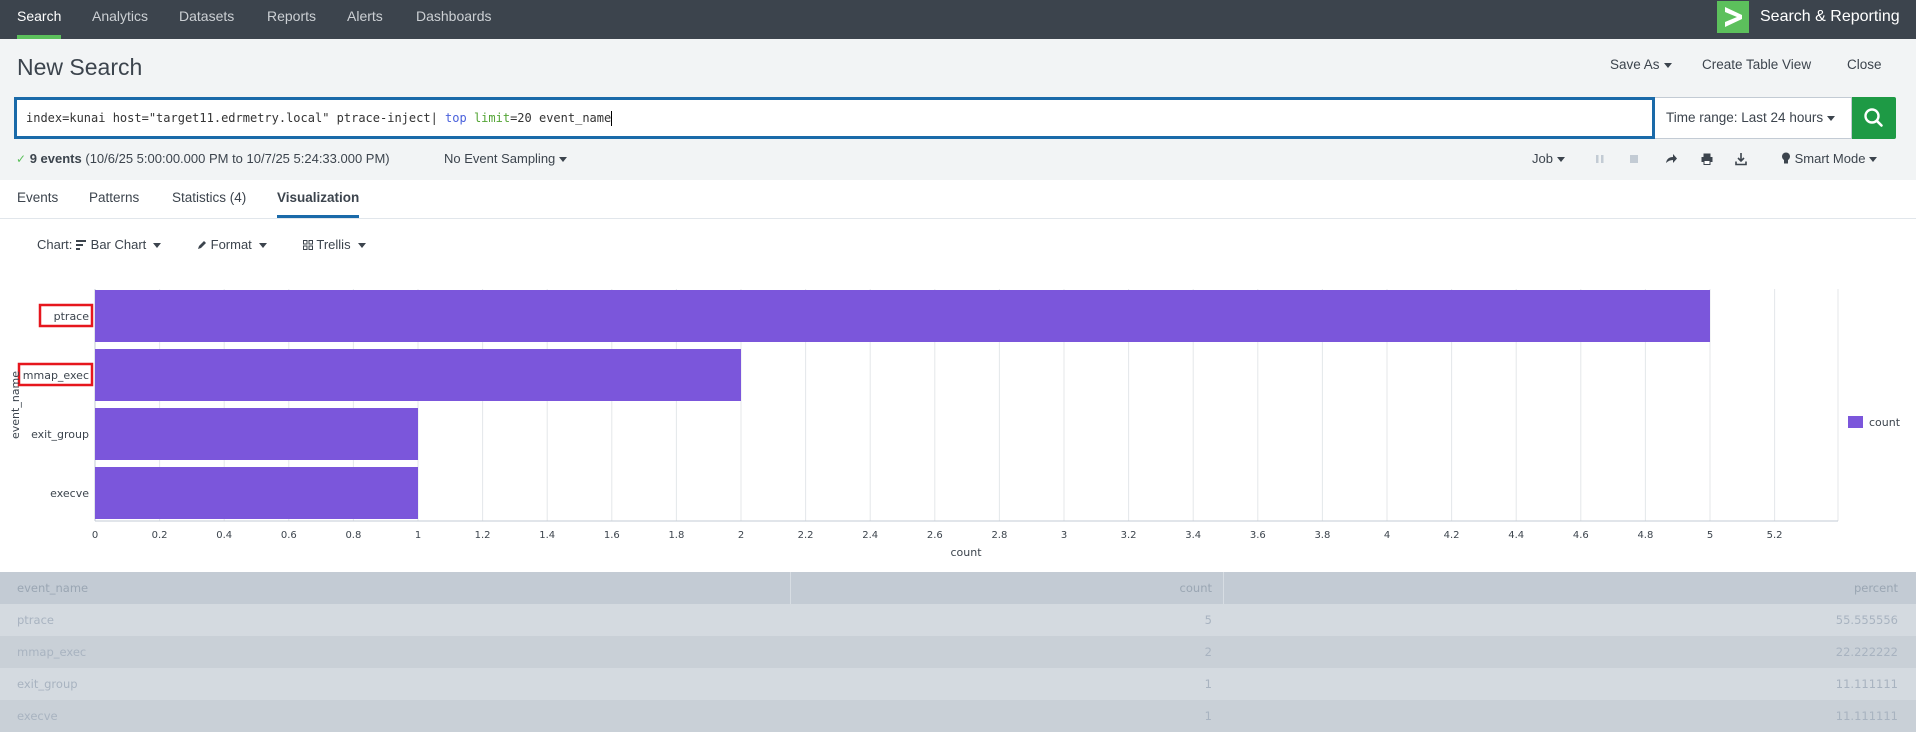  I want to click on export-button, so click(1741, 160).